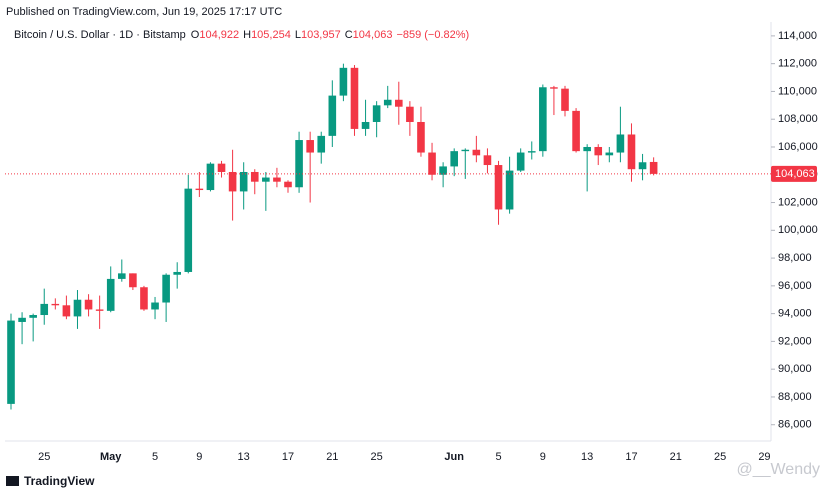  What do you see at coordinates (349, 35) in the screenshot?
I see `ohlc-key: C` at bounding box center [349, 35].